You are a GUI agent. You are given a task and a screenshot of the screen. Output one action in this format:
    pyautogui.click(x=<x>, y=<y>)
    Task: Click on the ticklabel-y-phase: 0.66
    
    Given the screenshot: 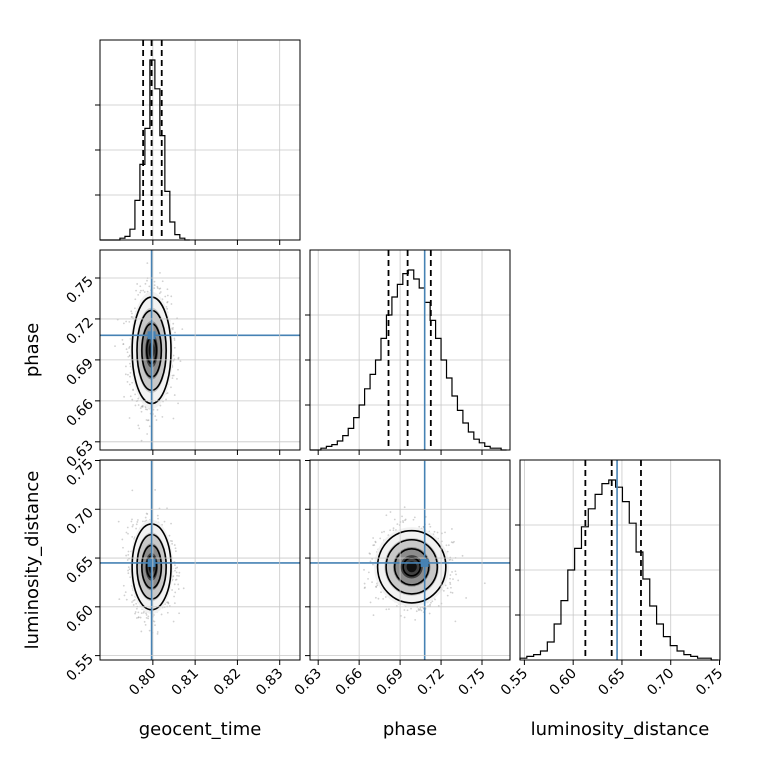 What is the action you would take?
    pyautogui.click(x=79, y=412)
    